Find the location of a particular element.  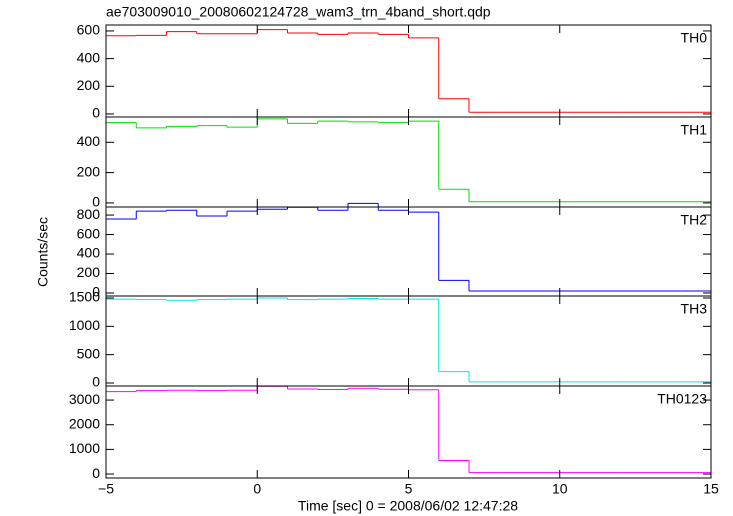

x-tick-label: −5 is located at coordinates (106, 489).